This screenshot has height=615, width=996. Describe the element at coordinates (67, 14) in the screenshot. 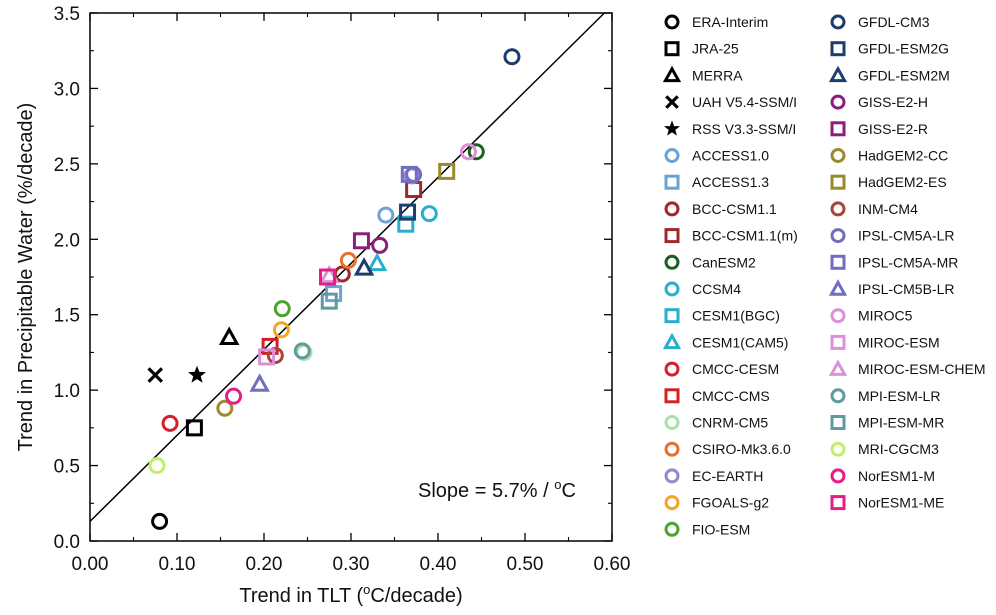

I see `y-tick-label: 3.5` at that location.